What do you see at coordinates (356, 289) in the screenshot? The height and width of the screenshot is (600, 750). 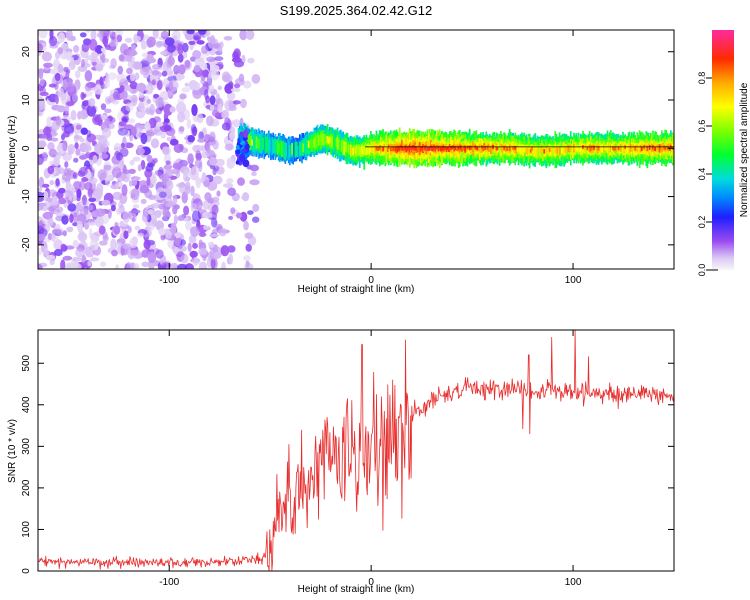 I see `spectrogram-x-axis-label: Height of straight line (km)` at bounding box center [356, 289].